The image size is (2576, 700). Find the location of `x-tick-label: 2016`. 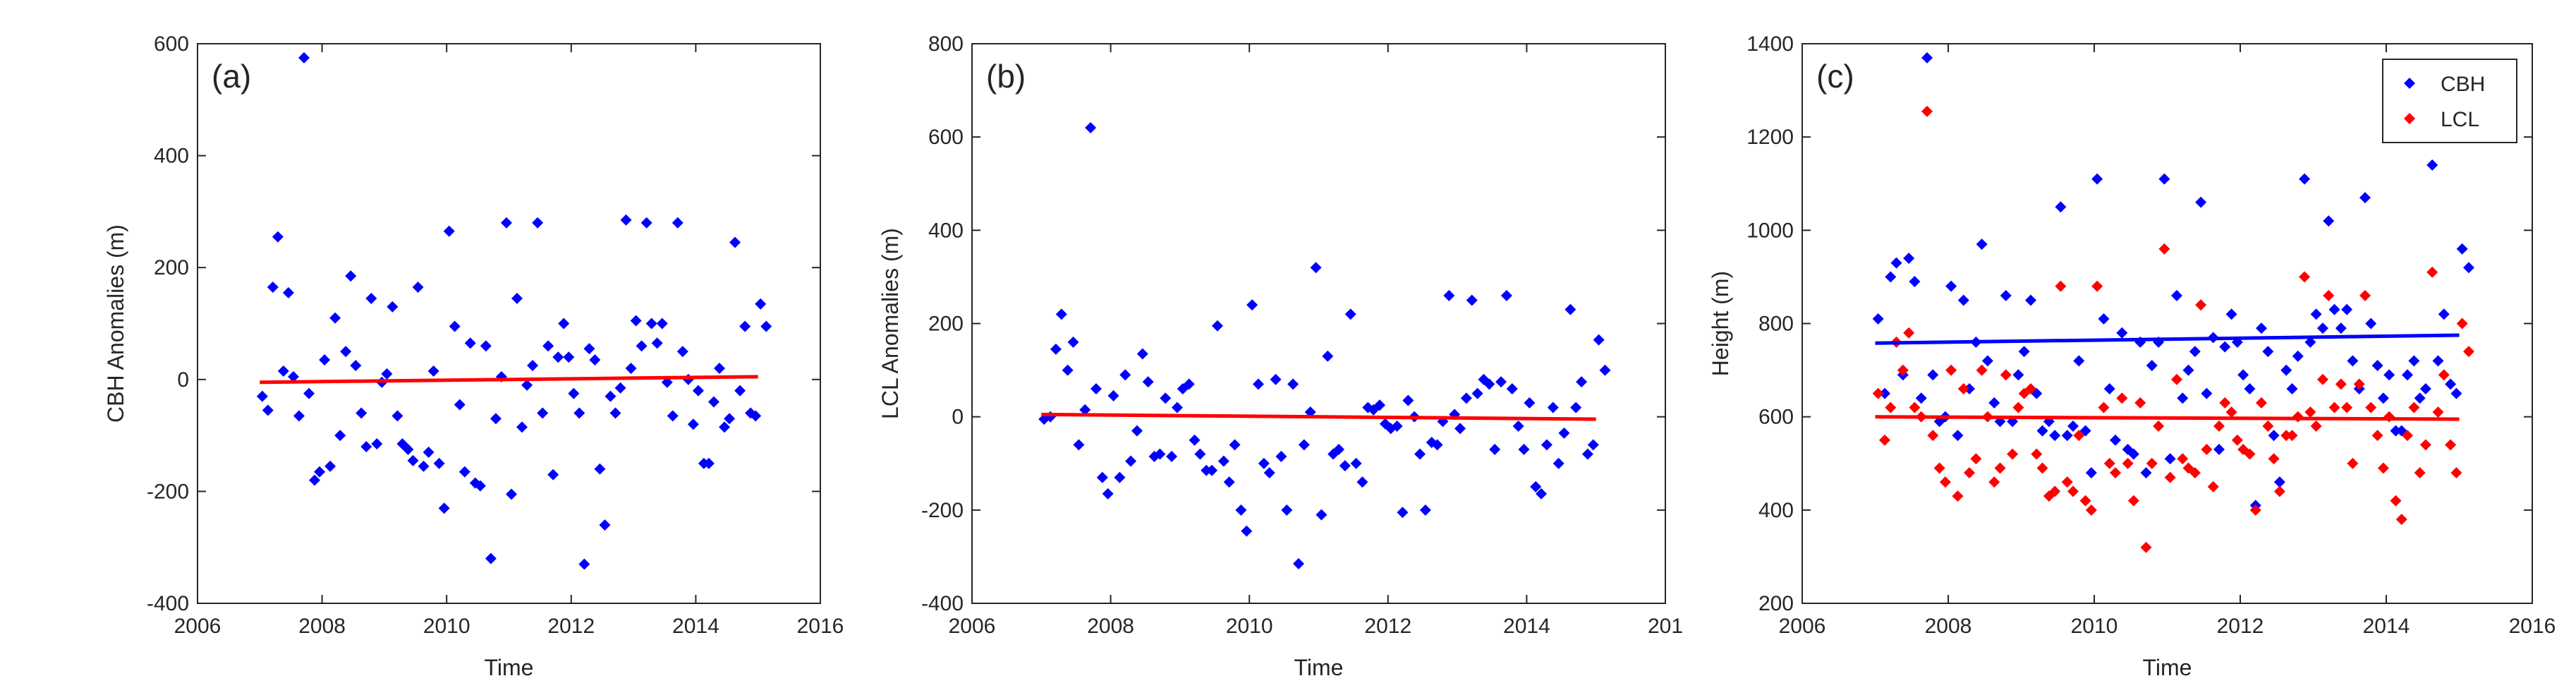

x-tick-label: 2016 is located at coordinates (2532, 626).